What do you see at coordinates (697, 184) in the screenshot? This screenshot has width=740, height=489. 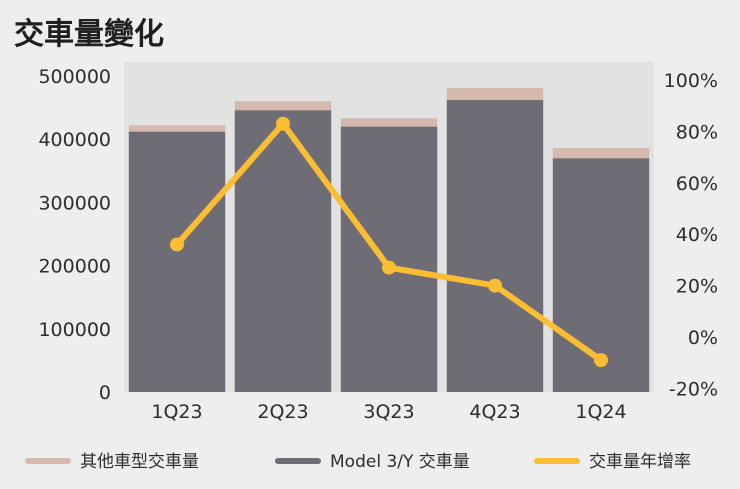 I see `y-right-tick-label: 60%` at bounding box center [697, 184].